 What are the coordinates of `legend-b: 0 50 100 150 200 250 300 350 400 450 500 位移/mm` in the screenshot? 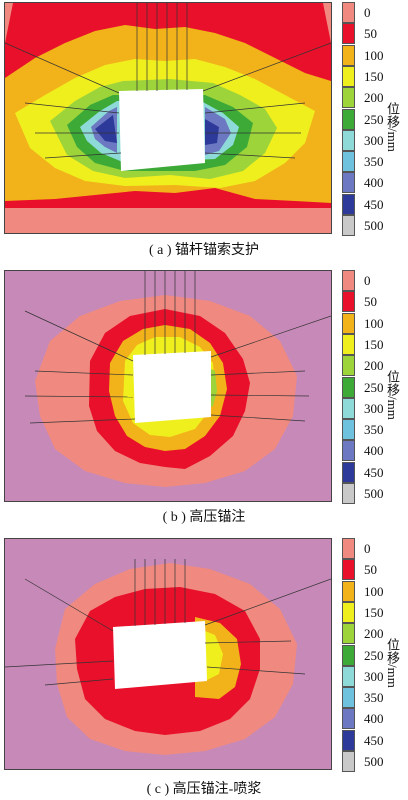 It's located at (375, 390).